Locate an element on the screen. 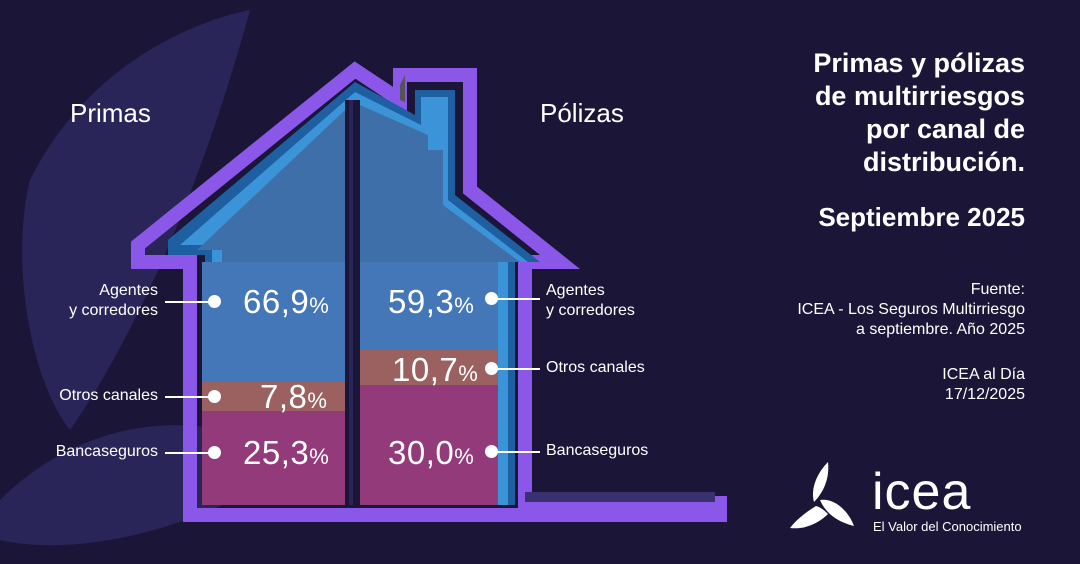 The height and width of the screenshot is (564, 1080). icea-logo-icon is located at coordinates (822, 495).